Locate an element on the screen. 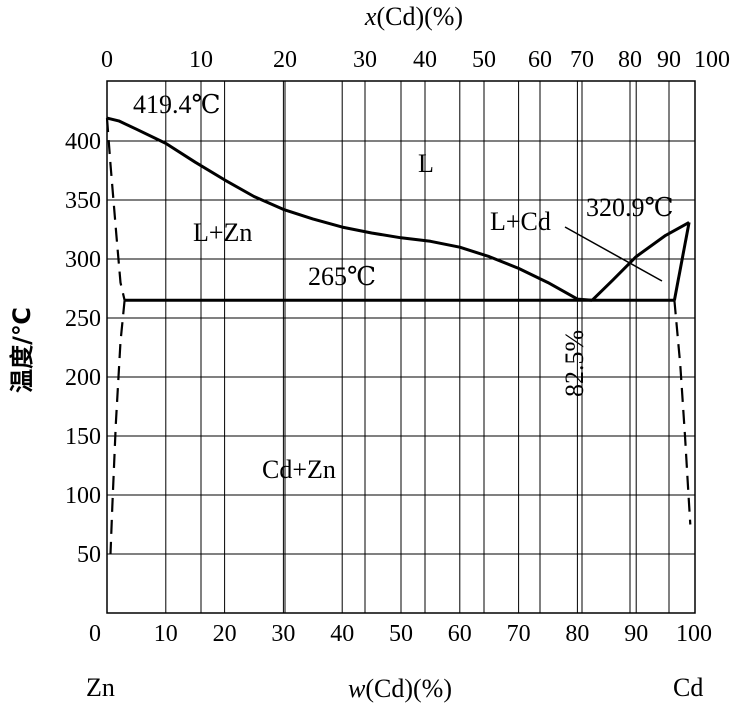  bottom-tick-label-50: 50 is located at coordinates (401, 634).